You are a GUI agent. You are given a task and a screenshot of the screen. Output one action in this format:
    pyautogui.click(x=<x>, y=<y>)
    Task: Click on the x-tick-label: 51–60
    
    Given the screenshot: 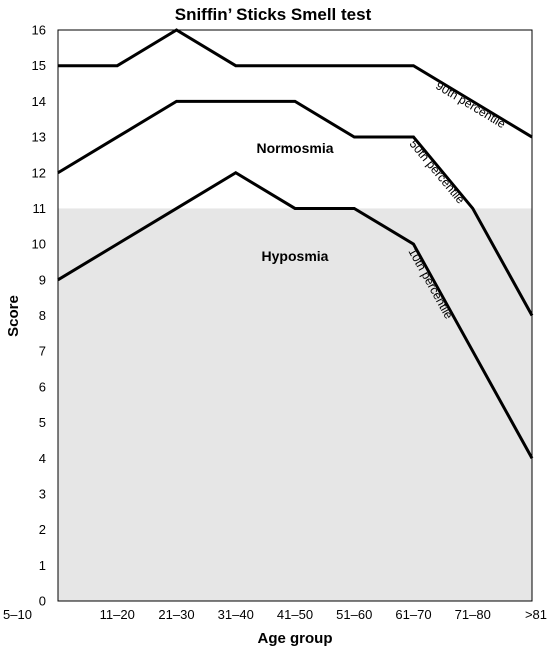 What is the action you would take?
    pyautogui.click(x=354, y=614)
    